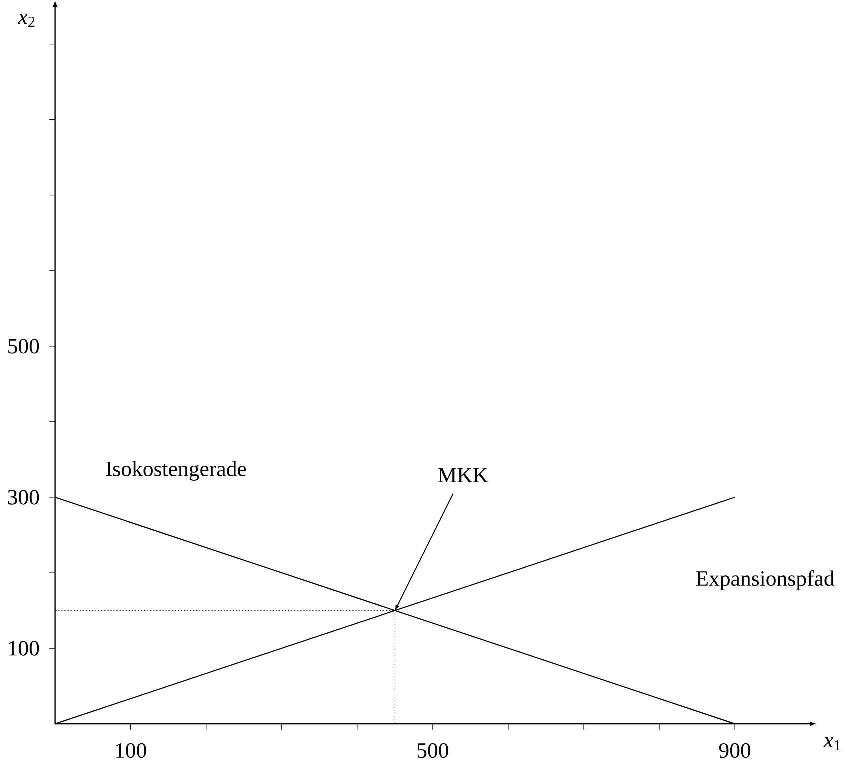  I want to click on y-tick-label: 500, so click(24, 346).